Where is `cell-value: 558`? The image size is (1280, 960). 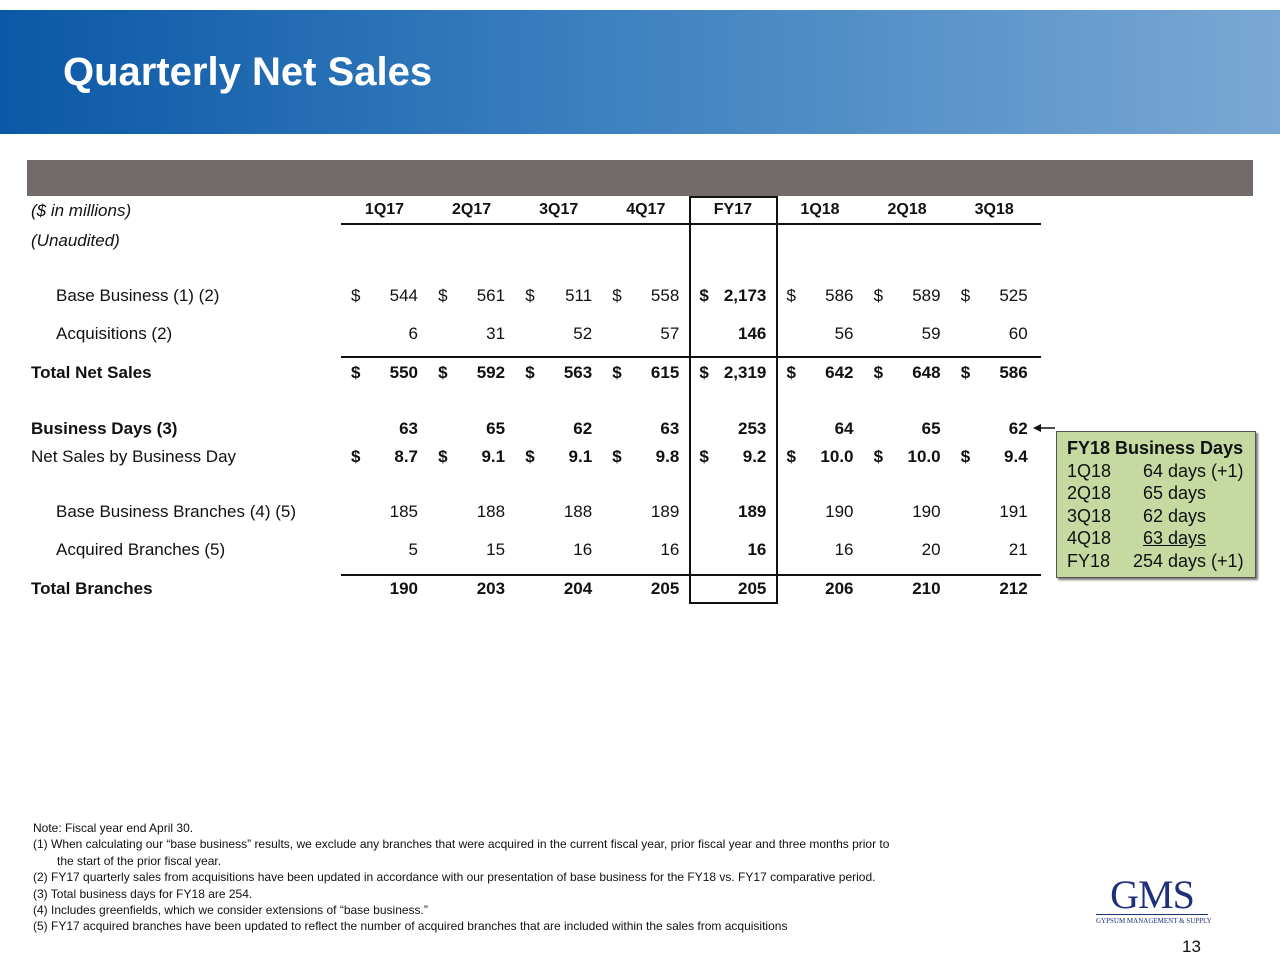 cell-value: 558 is located at coordinates (665, 295).